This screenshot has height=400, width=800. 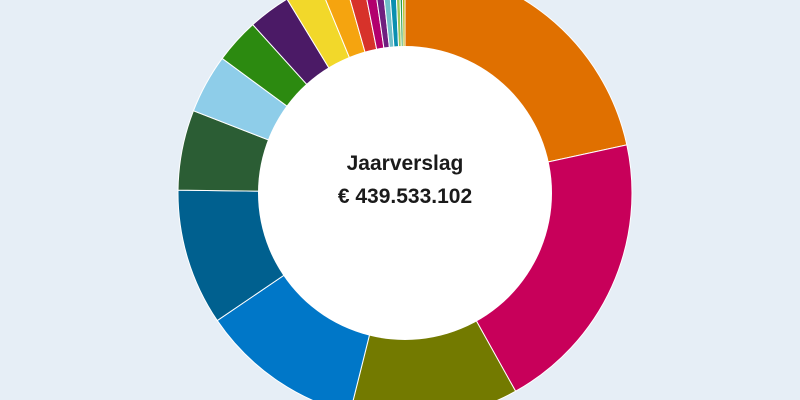 I want to click on chart-title: Jaarverslag, so click(x=405, y=163).